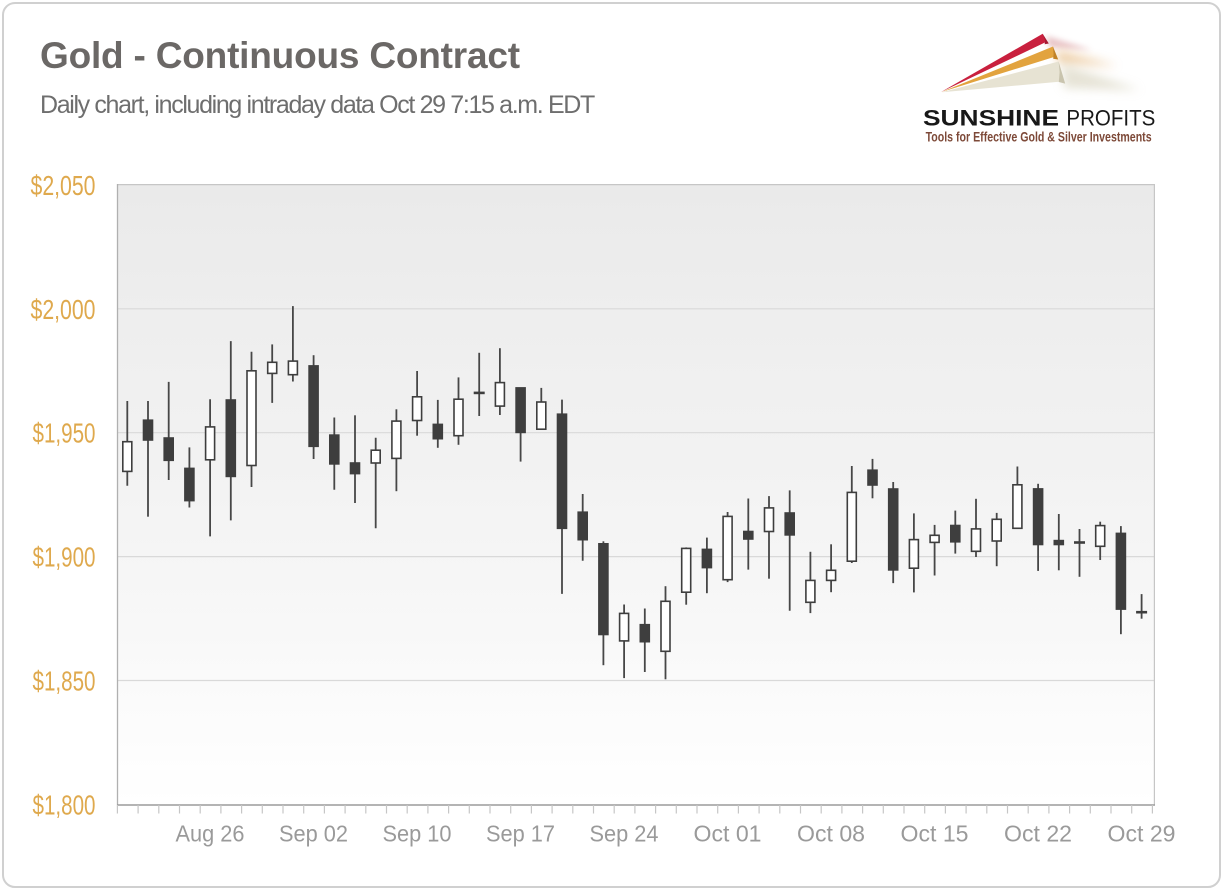  What do you see at coordinates (63, 185) in the screenshot?
I see `svg-text: $2,050` at bounding box center [63, 185].